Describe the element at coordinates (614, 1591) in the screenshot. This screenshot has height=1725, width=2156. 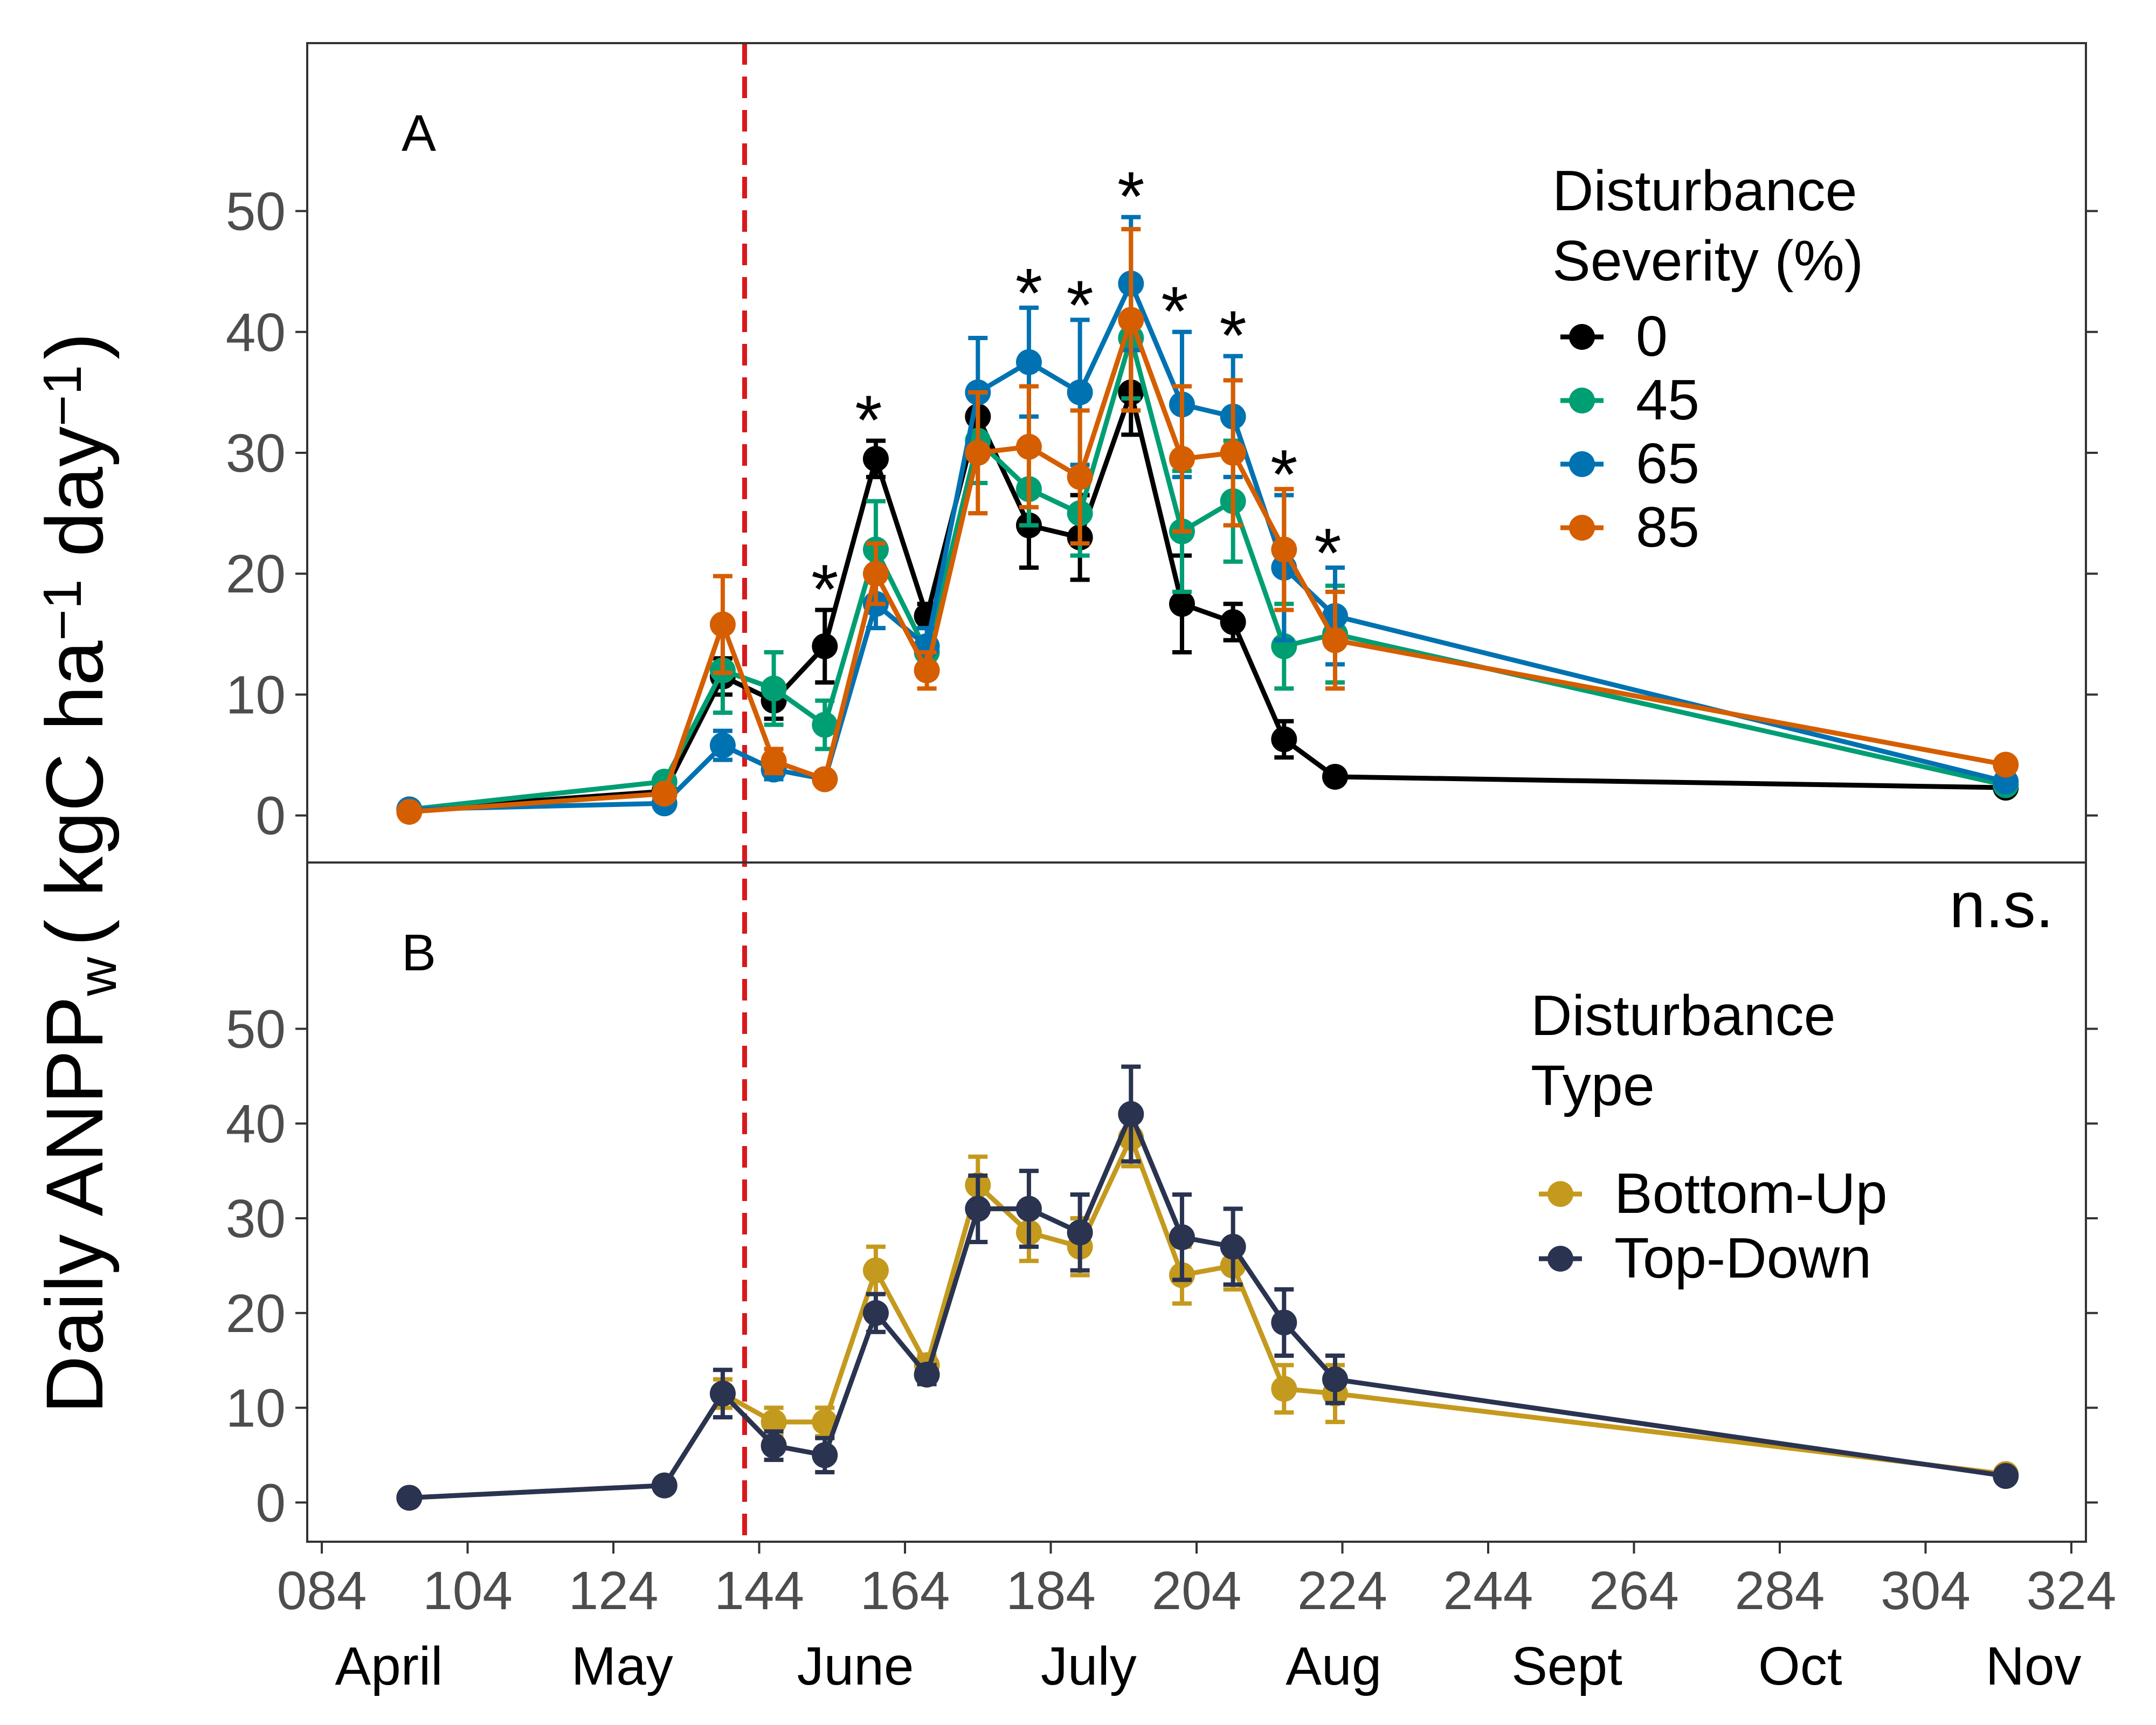
I see `x-tick-label: 124` at that location.